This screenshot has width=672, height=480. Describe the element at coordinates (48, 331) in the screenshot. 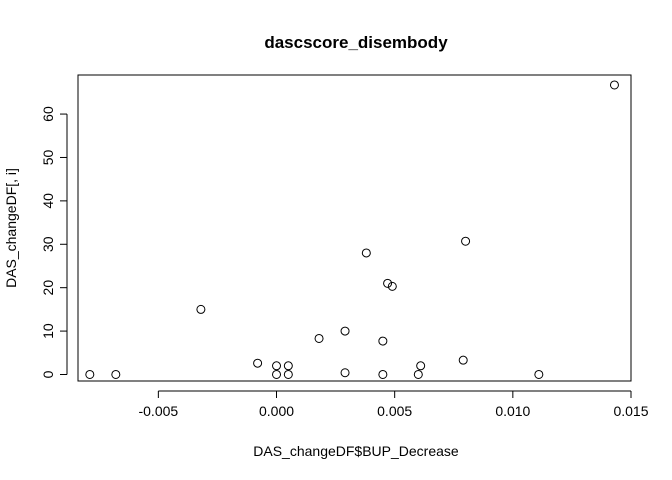

I see `y-tick-label: 10` at that location.